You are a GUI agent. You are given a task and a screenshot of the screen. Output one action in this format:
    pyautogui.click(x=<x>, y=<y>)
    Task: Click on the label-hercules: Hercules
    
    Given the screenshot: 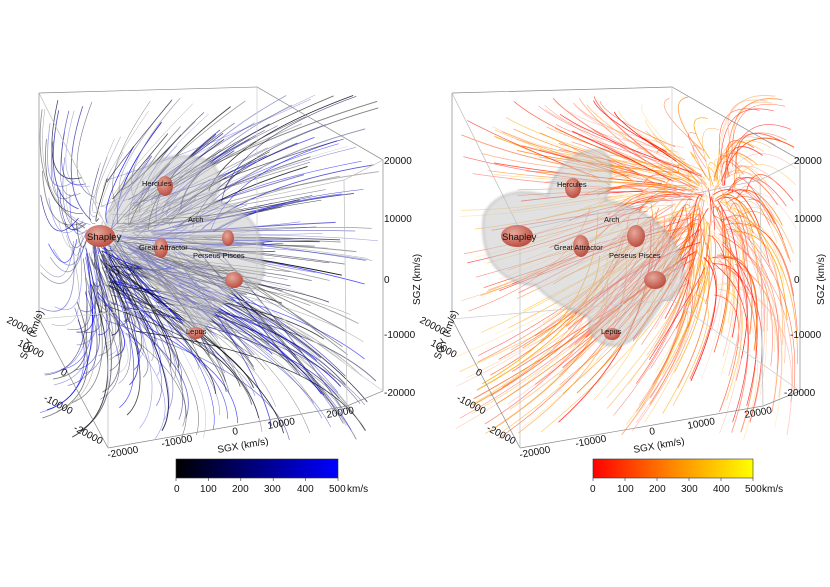 What is the action you would take?
    pyautogui.click(x=572, y=184)
    